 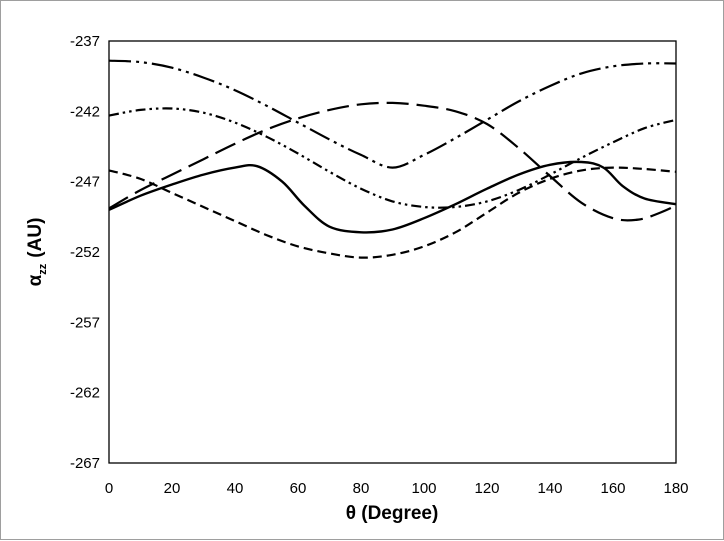 What do you see at coordinates (109, 488) in the screenshot?
I see `x-tick-label: 0` at bounding box center [109, 488].